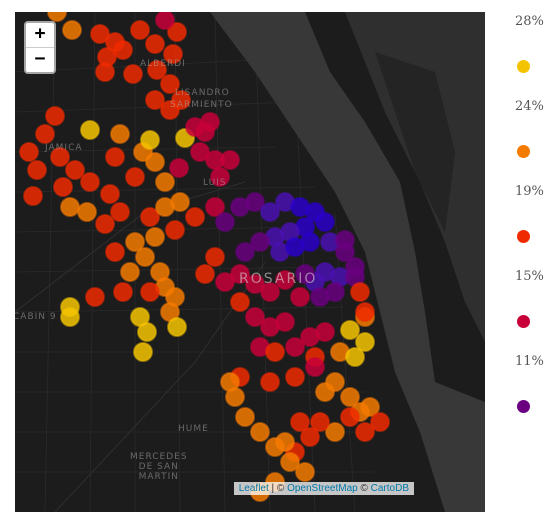 This screenshot has height=529, width=556. What do you see at coordinates (253, 488) in the screenshot?
I see `leaflet-link: Leaflet` at bounding box center [253, 488].